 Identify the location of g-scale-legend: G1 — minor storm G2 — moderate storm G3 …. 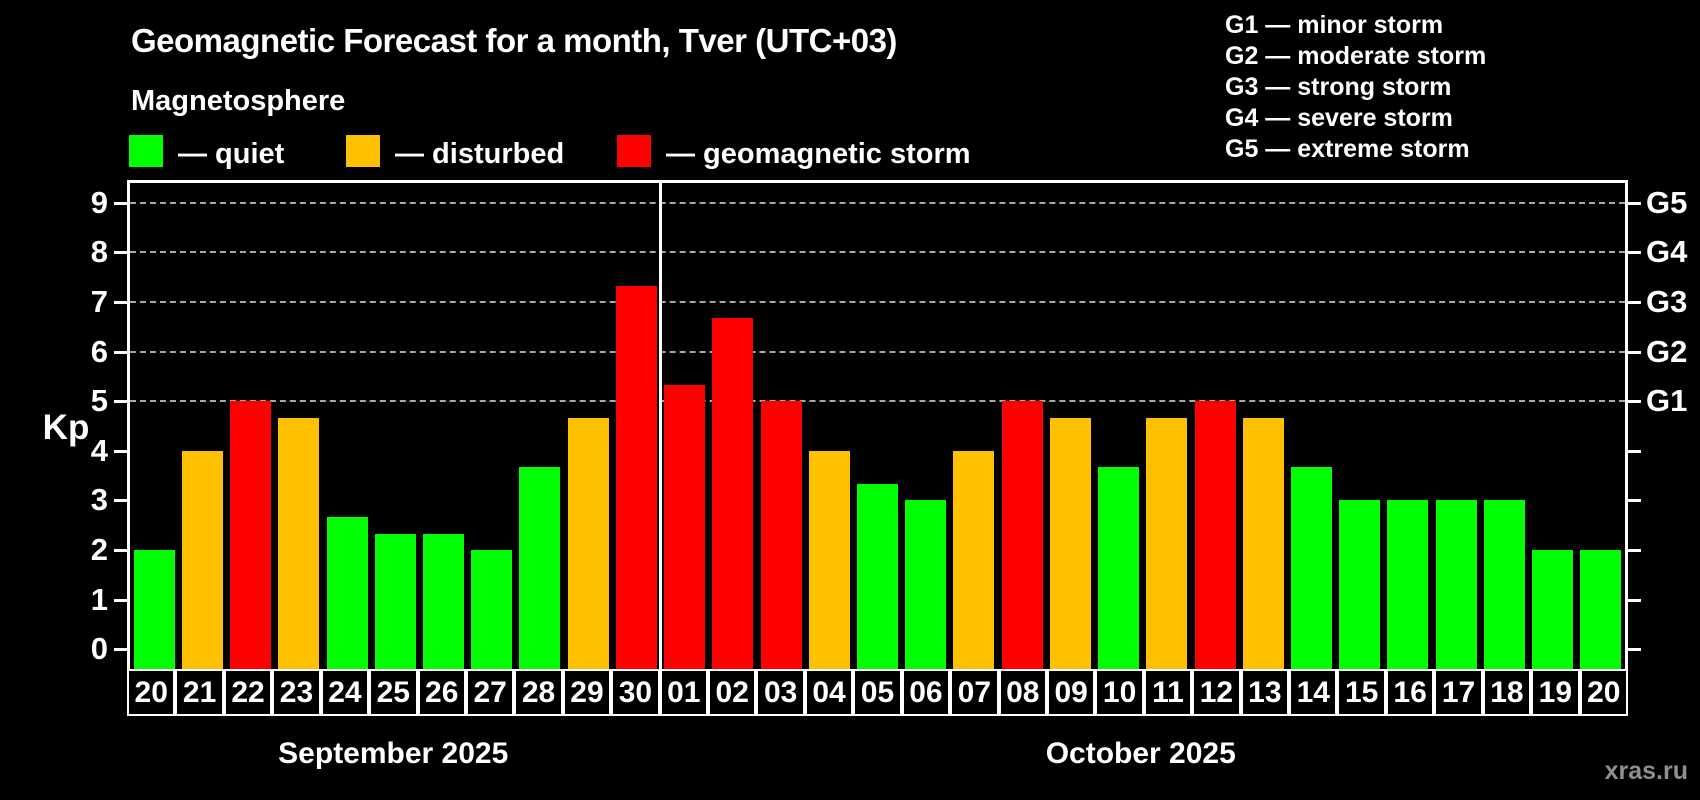
(1355, 87).